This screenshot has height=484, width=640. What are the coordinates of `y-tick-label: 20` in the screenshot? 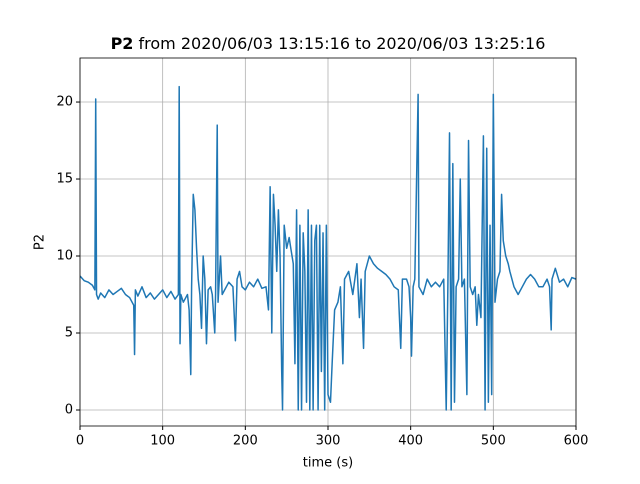 It's located at (64, 102).